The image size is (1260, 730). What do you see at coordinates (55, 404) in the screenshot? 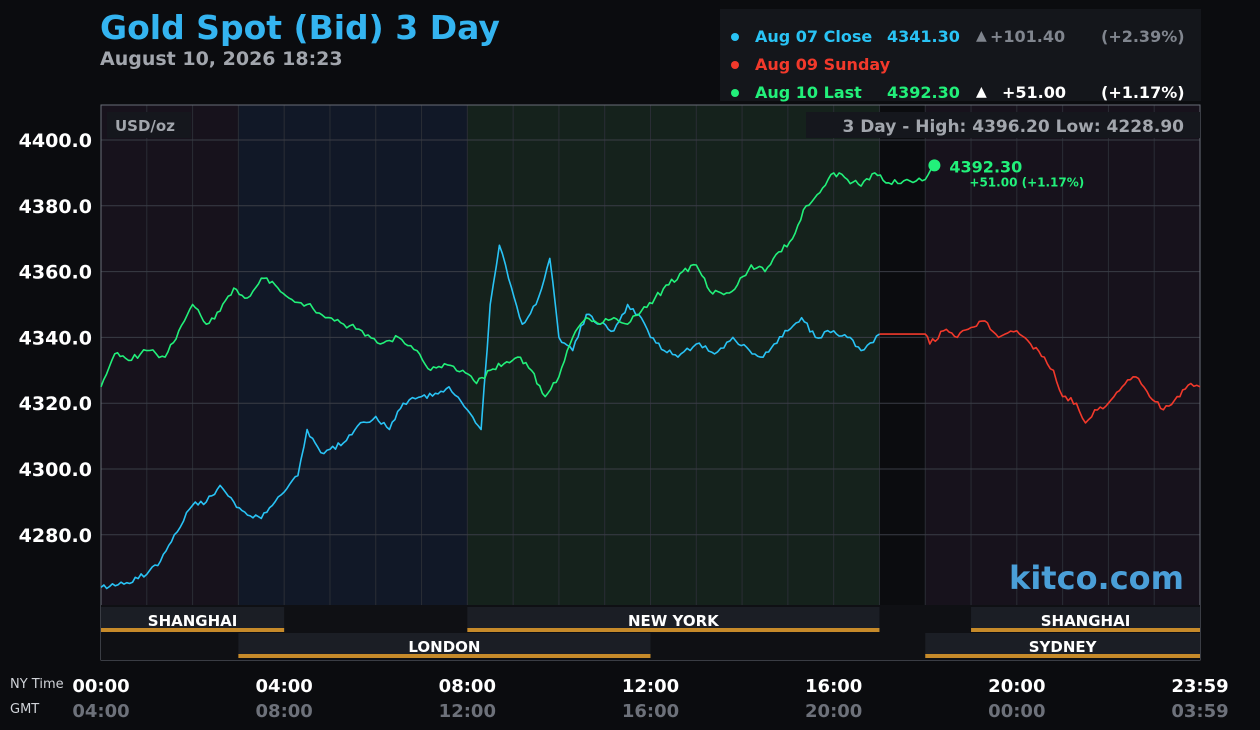
I see `y-tick-label: 4320.0` at bounding box center [55, 404].